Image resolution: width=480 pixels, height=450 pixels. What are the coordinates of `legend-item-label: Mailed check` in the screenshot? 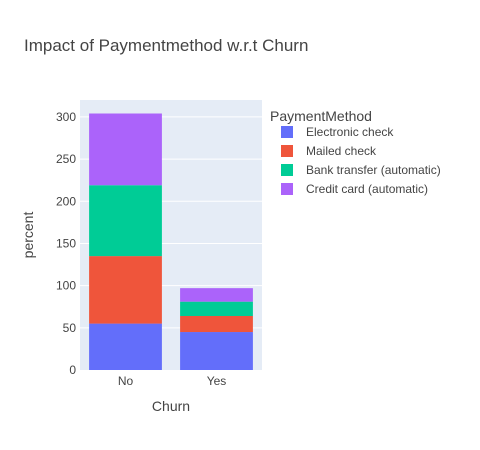 It's located at (341, 151).